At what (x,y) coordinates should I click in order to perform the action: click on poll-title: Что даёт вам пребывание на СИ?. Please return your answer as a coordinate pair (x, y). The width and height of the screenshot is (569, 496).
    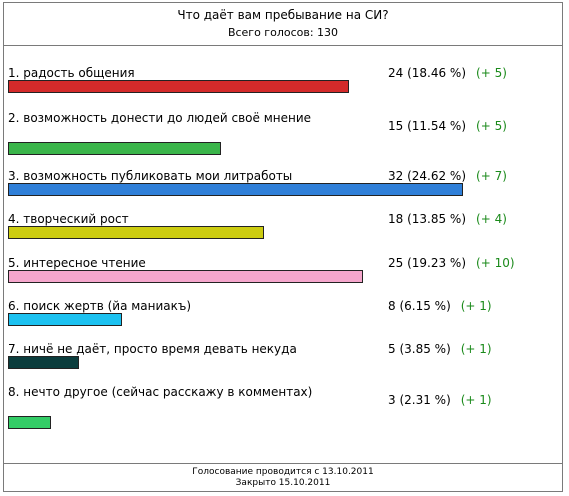
    Looking at the image, I should click on (283, 15).